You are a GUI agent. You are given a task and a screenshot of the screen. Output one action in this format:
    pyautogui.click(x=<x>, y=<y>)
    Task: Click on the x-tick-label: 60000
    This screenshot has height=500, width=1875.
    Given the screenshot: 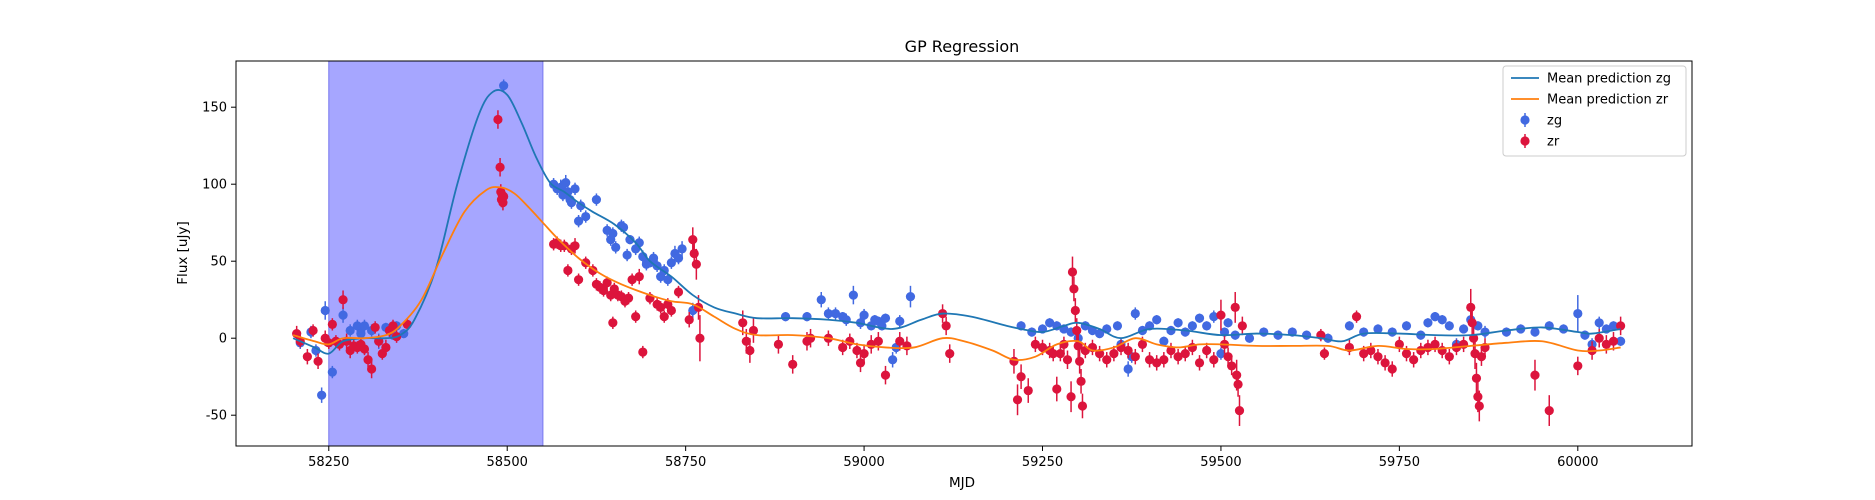 What is the action you would take?
    pyautogui.click(x=1577, y=462)
    